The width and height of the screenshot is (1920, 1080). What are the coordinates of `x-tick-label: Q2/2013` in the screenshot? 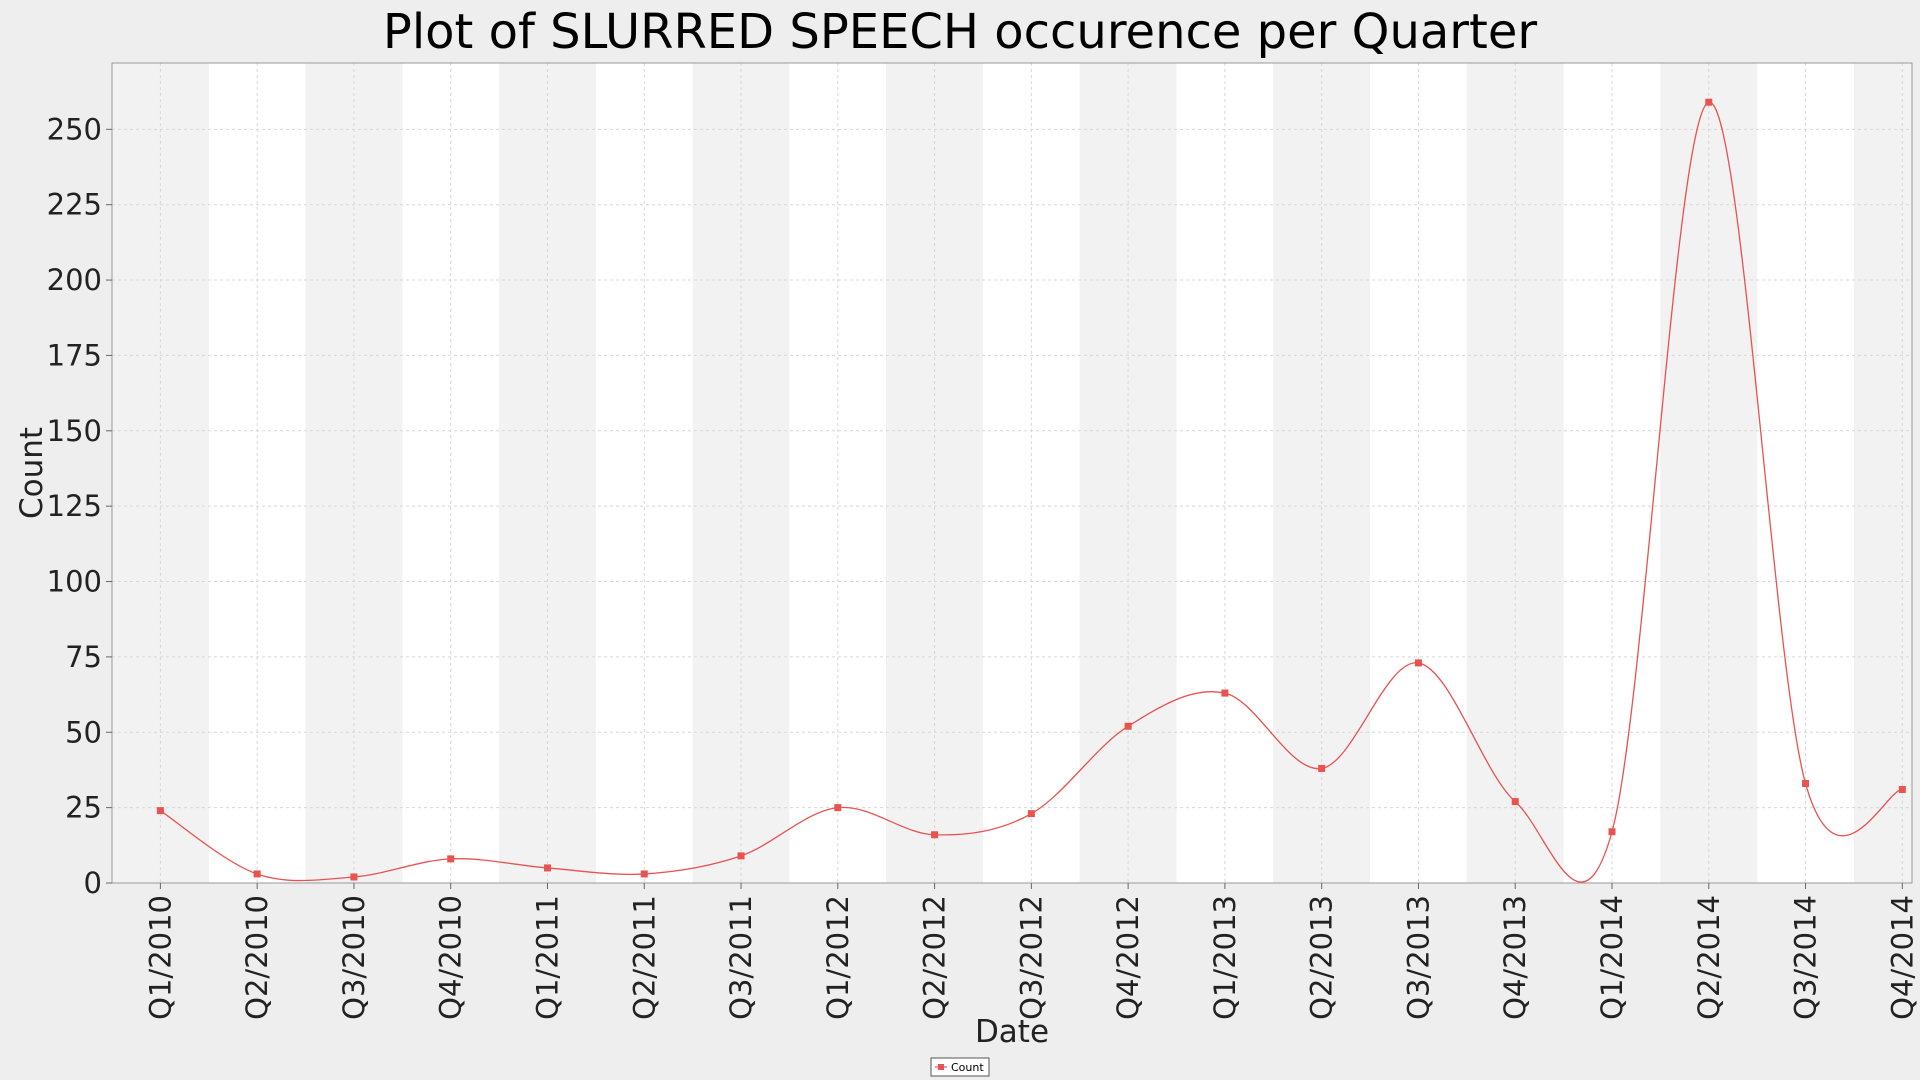 It's located at (1322, 957).